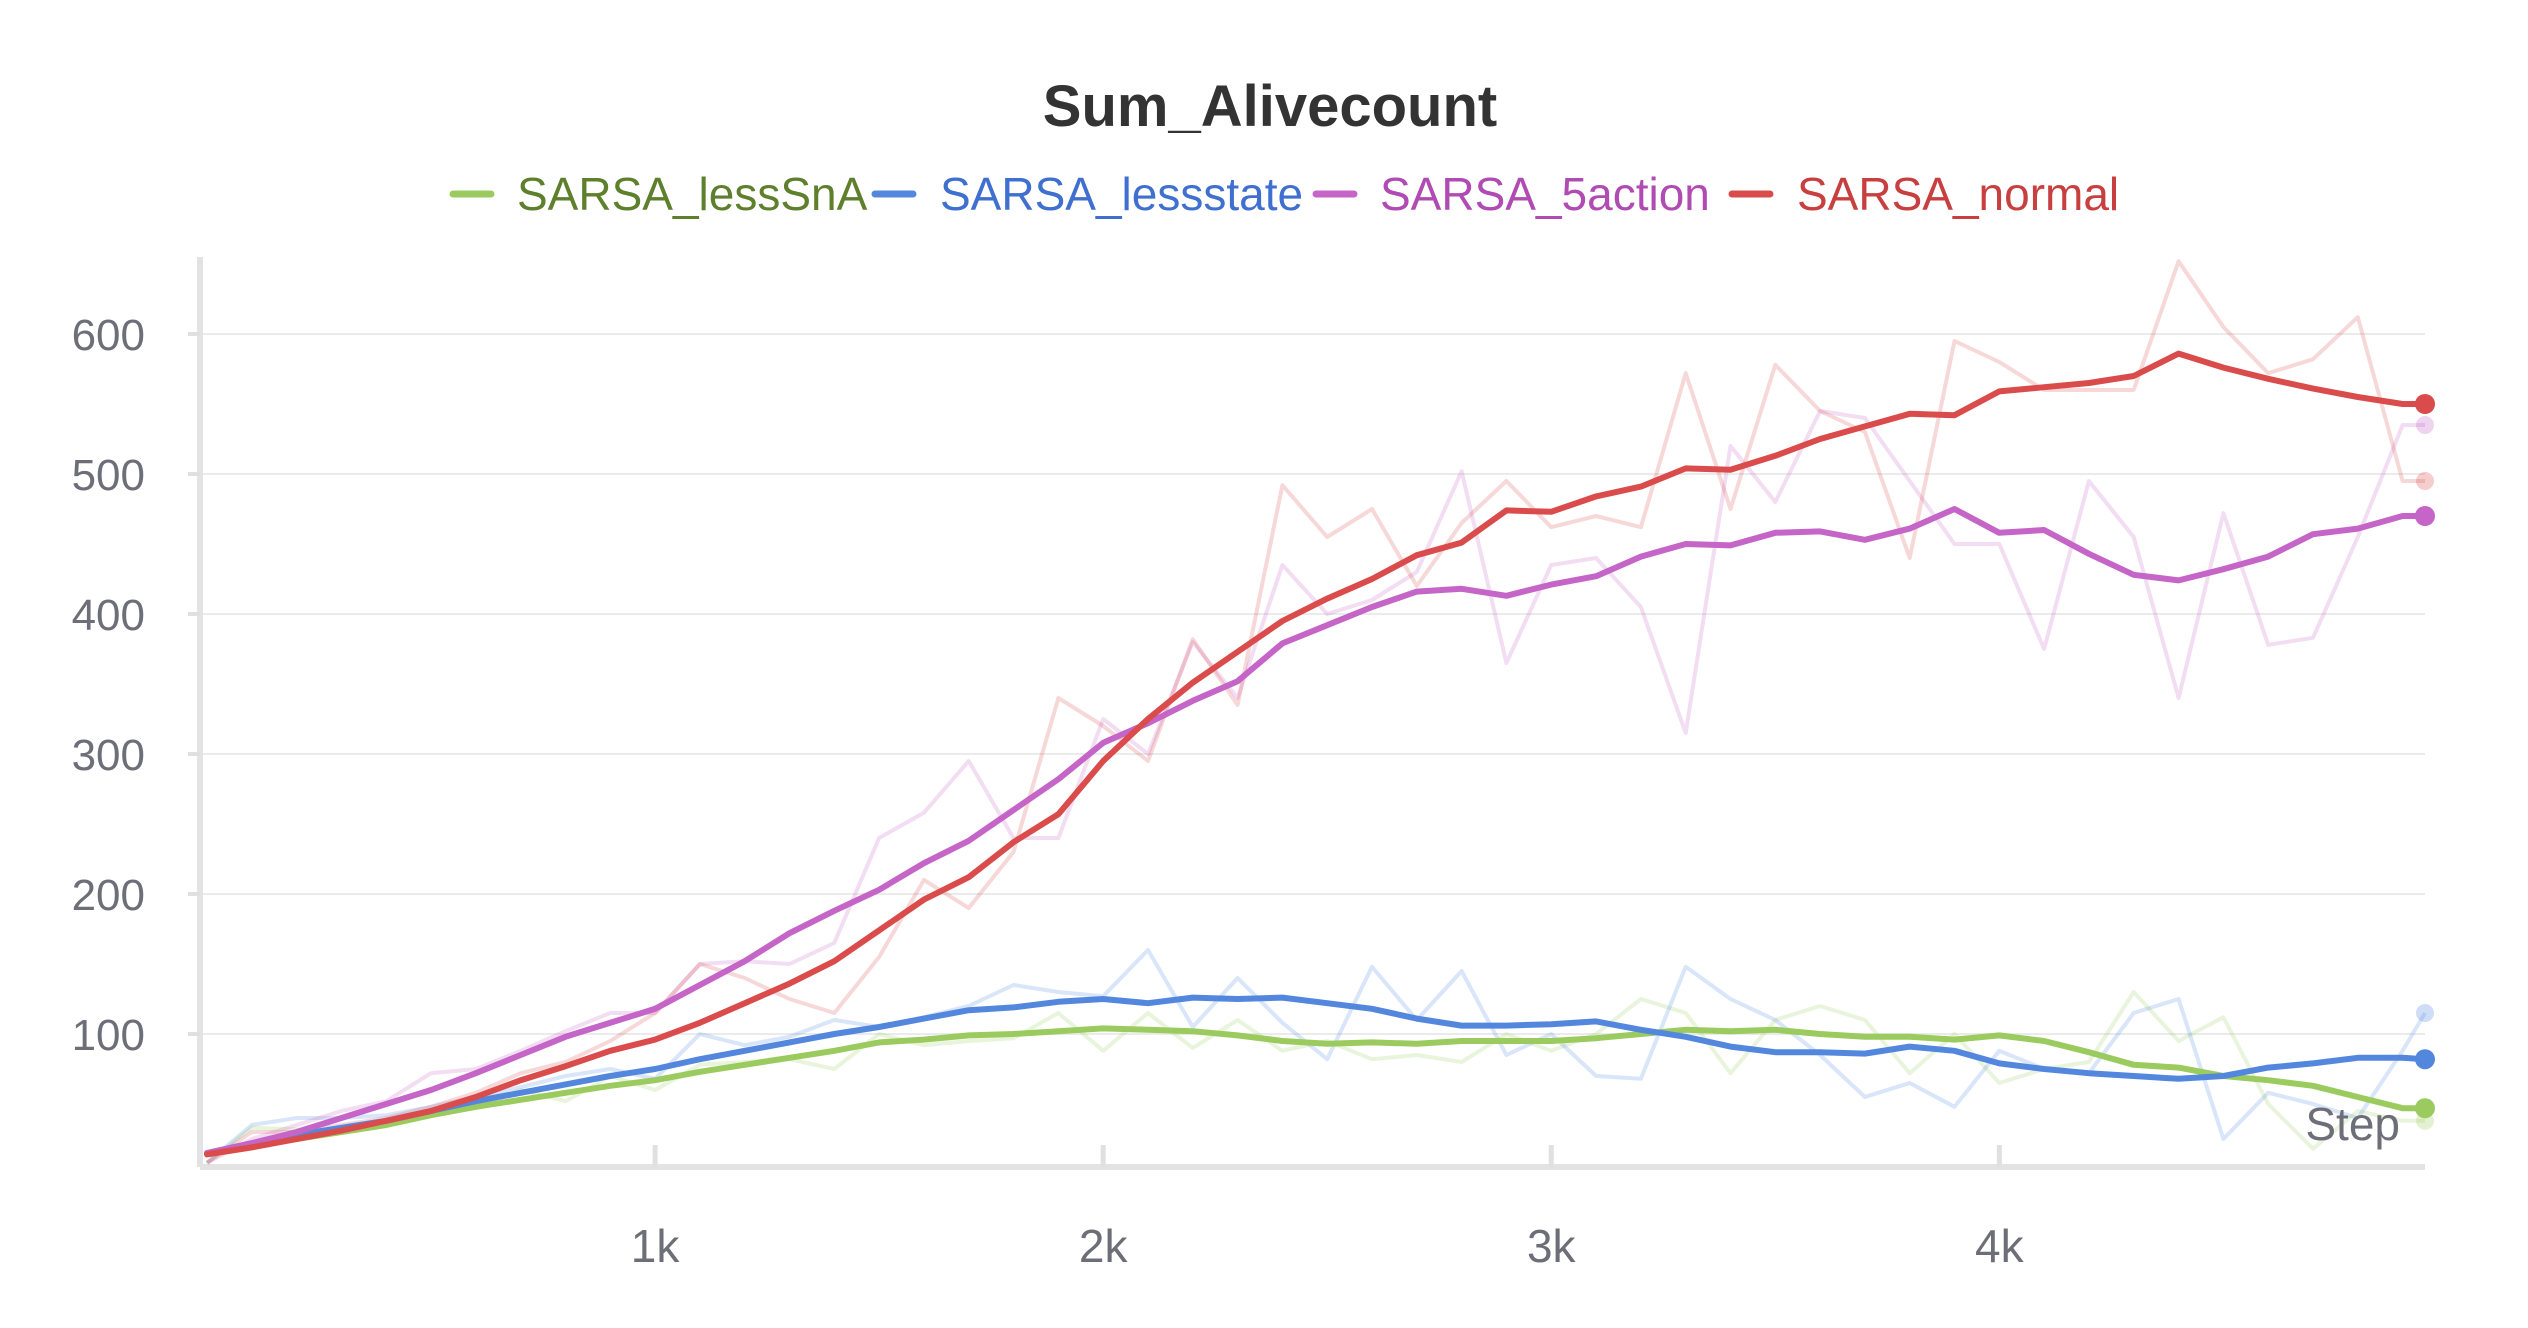 This screenshot has height=1328, width=2528. I want to click on series-line-sarsa-lessstate, so click(1316, 1075).